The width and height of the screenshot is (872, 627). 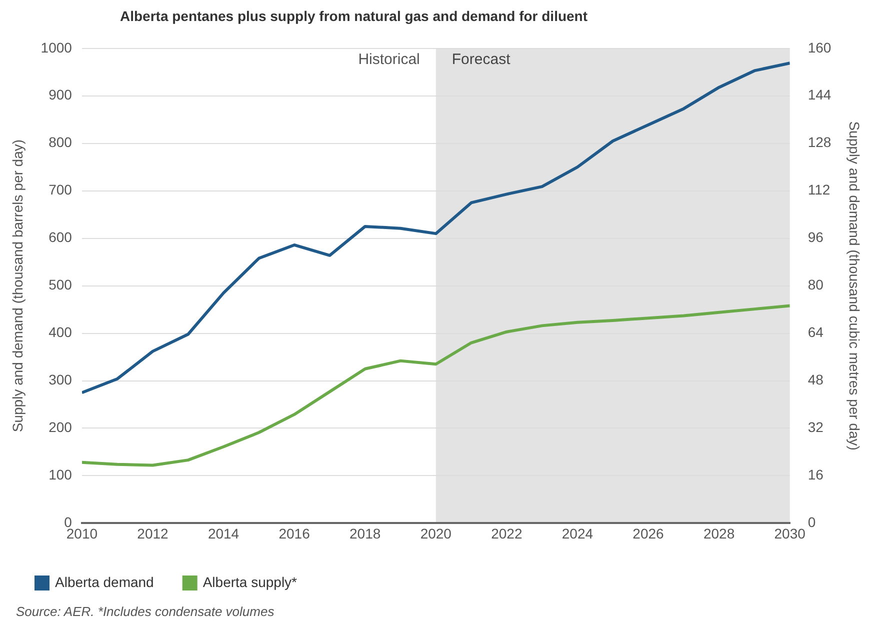 What do you see at coordinates (60, 332) in the screenshot?
I see `y-tick-label: 400` at bounding box center [60, 332].